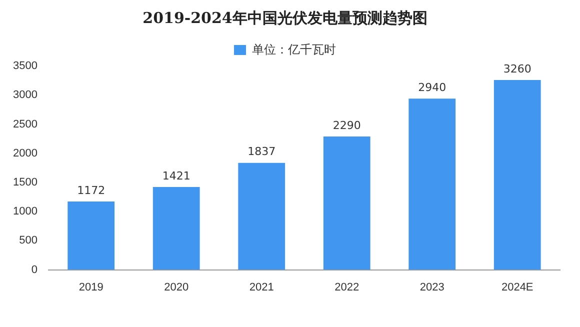 The width and height of the screenshot is (580, 327). What do you see at coordinates (91, 190) in the screenshot?
I see `data-label: 1172` at bounding box center [91, 190].